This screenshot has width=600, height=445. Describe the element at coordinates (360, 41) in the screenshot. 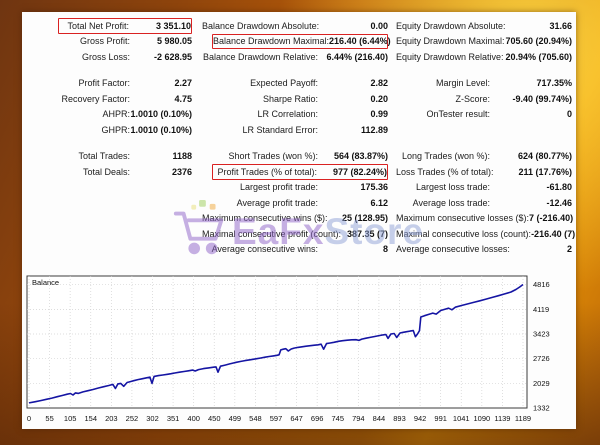

I see `stat-value: 216.40 (6.44%)` at that location.